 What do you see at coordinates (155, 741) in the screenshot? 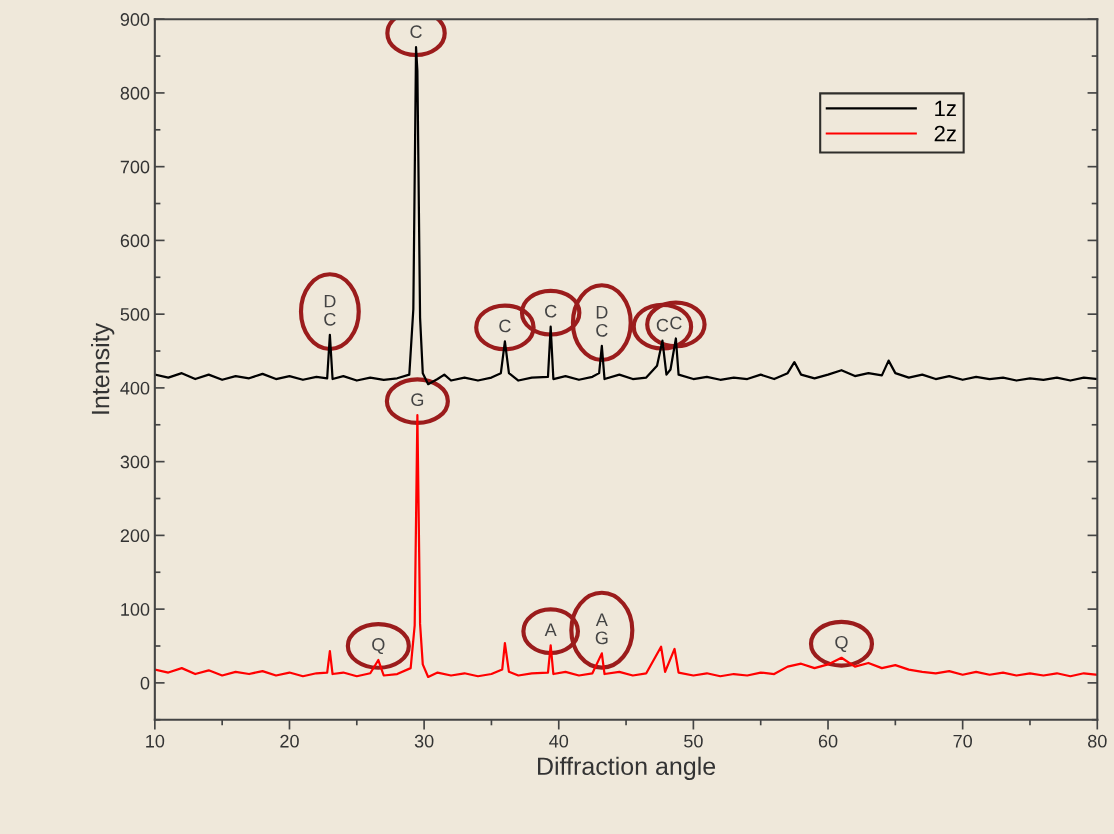
I see `x-tick-label: 10` at bounding box center [155, 741].